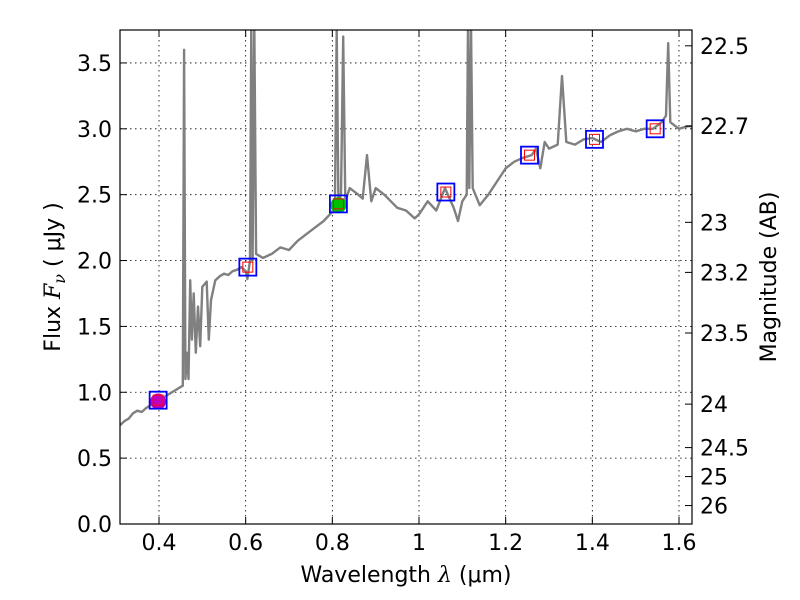 Image resolution: width=800 pixels, height=600 pixels. What do you see at coordinates (419, 543) in the screenshot?
I see `x-tick-label: 1` at bounding box center [419, 543].